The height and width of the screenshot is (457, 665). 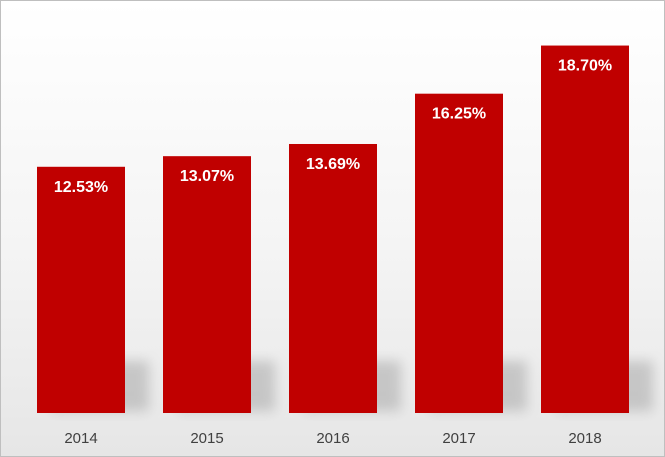 What do you see at coordinates (459, 253) in the screenshot?
I see `bar-2017` at bounding box center [459, 253].